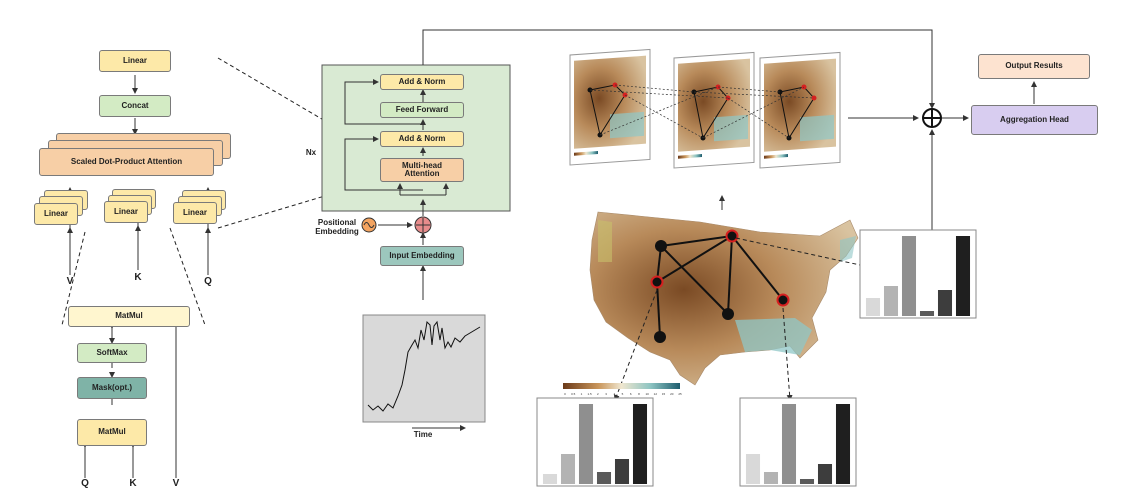 Image resolution: width=1136 pixels, height=502 pixels. Describe the element at coordinates (208, 281) in the screenshot. I see `input-q-label: Q` at that location.